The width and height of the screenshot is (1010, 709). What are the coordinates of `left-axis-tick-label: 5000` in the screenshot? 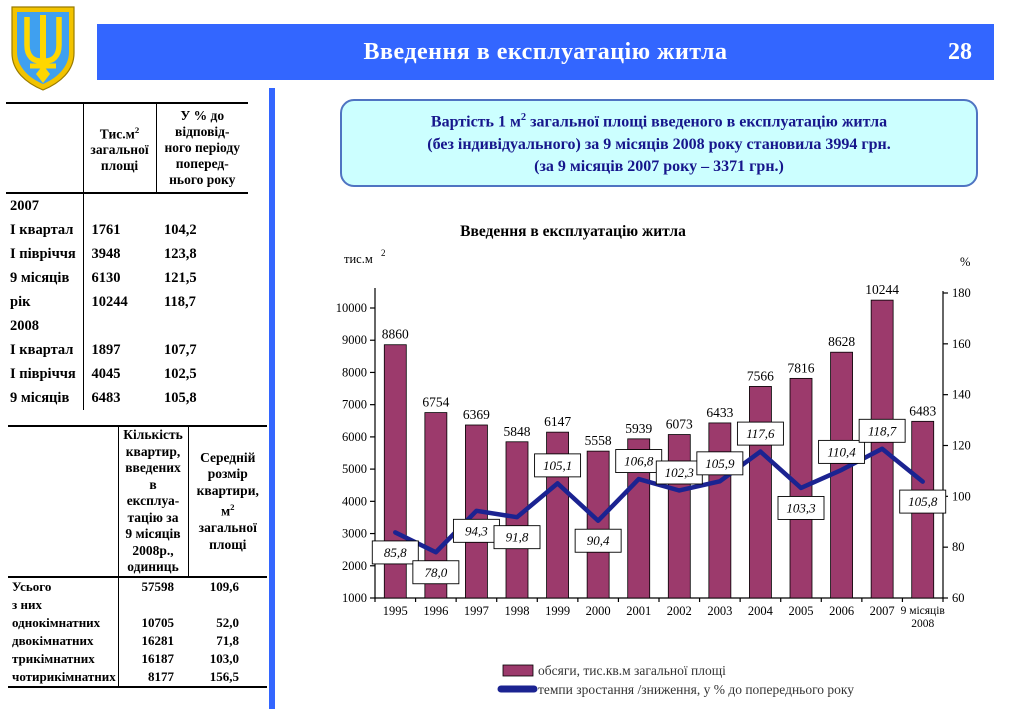 It's located at (354, 469).